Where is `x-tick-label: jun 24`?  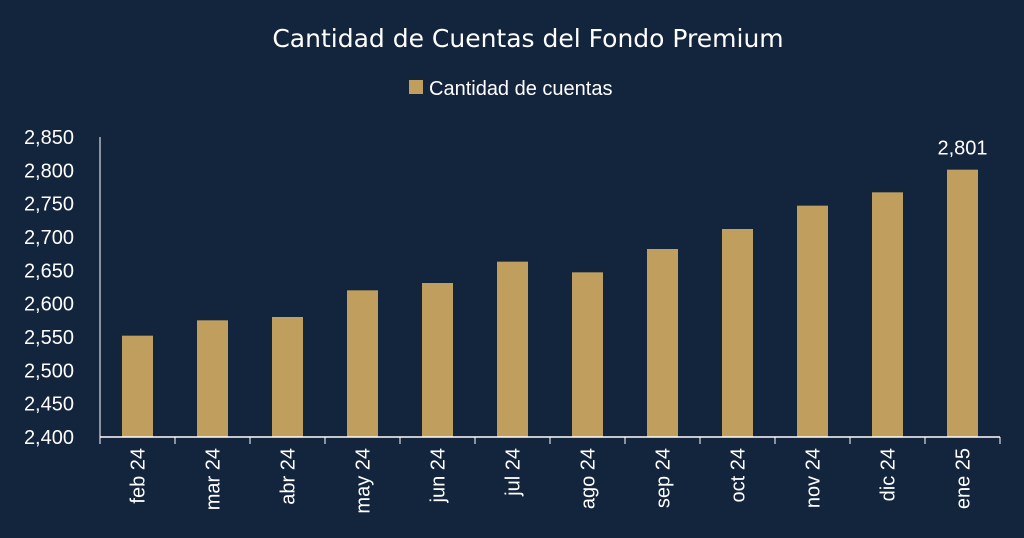
x-tick-label: jun 24 is located at coordinates (439, 476).